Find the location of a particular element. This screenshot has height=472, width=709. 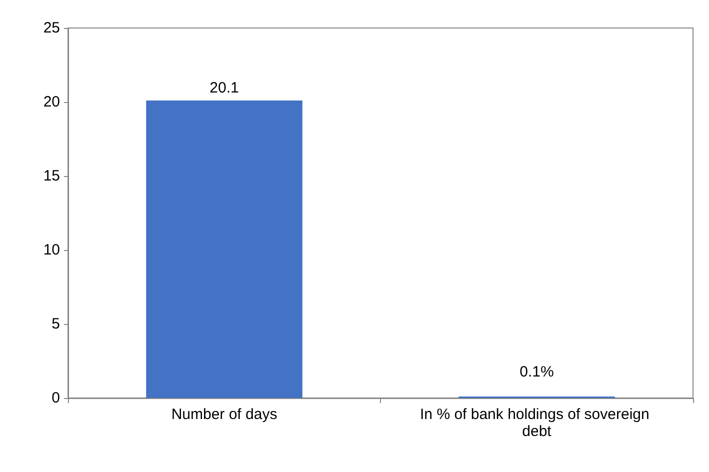

y-tick-label: 5 is located at coordinates (56, 324).